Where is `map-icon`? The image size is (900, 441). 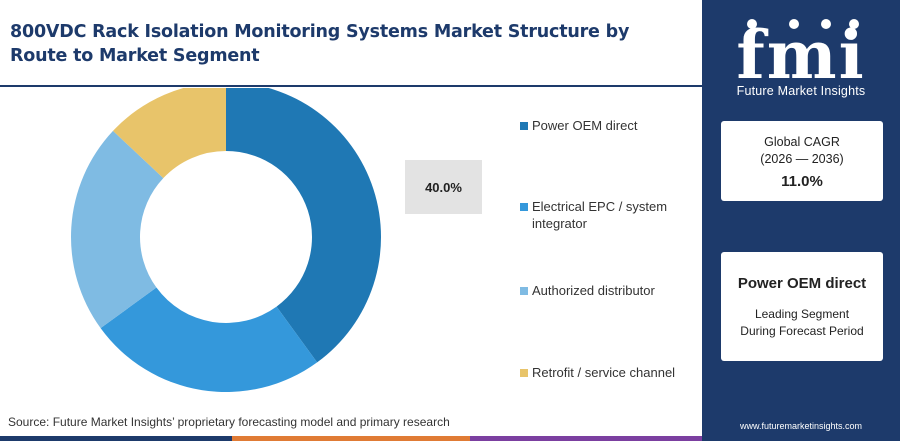 map-icon is located at coordinates (794, 24).